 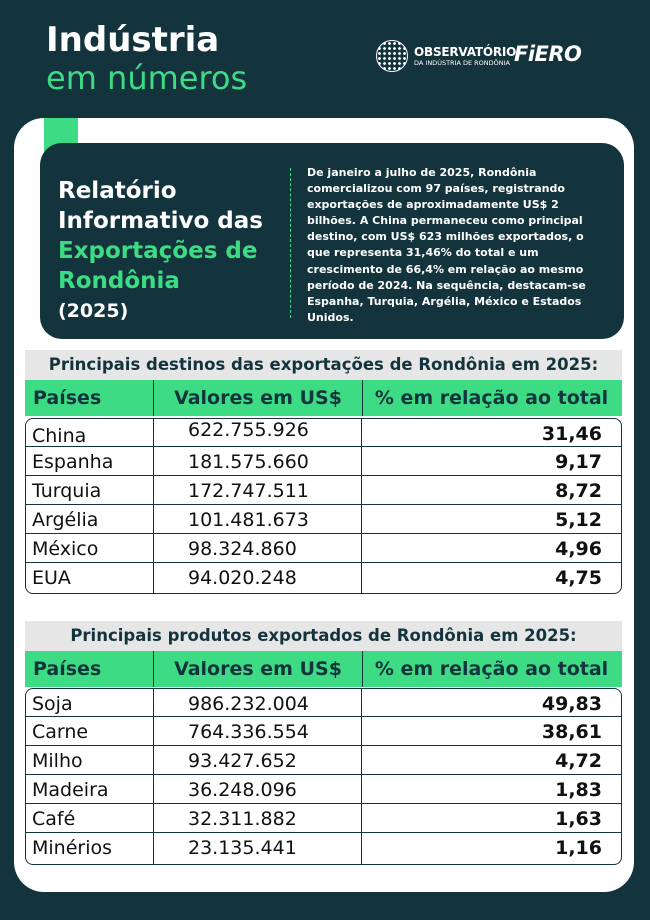 What do you see at coordinates (242, 761) in the screenshot?
I see `export-value: 93.427.652` at bounding box center [242, 761].